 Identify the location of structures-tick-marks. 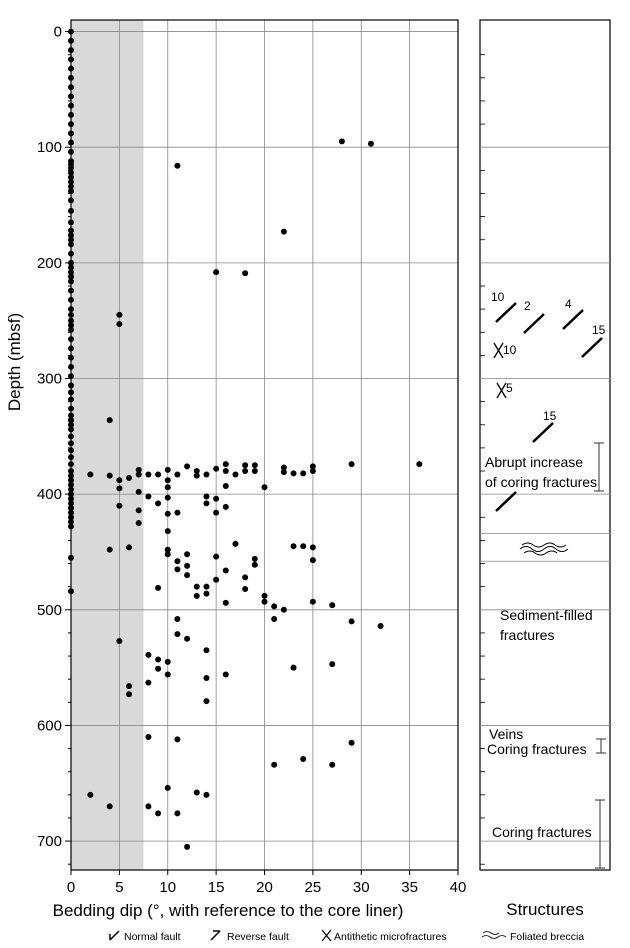
(482, 459).